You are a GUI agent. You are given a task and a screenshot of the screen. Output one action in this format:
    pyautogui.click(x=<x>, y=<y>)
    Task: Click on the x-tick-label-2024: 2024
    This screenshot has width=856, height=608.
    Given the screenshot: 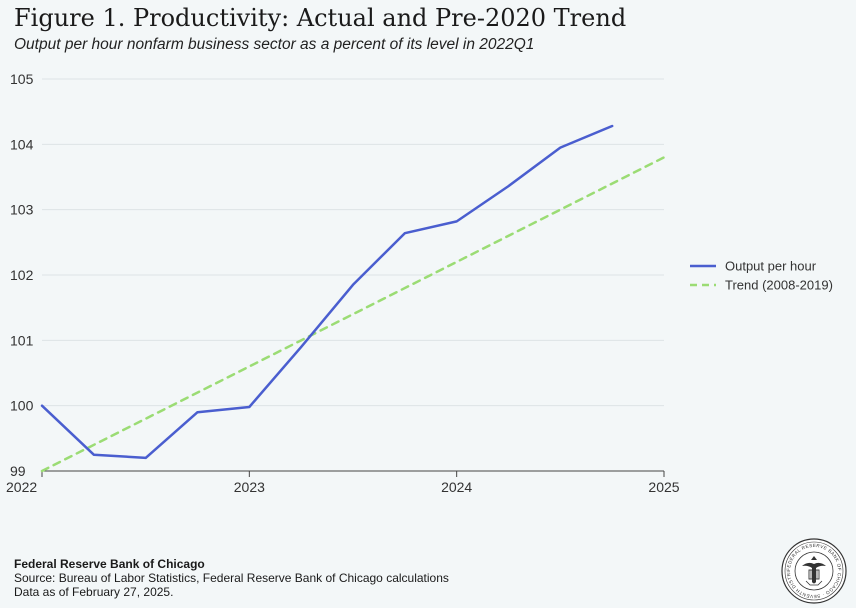 What is the action you would take?
    pyautogui.click(x=456, y=487)
    